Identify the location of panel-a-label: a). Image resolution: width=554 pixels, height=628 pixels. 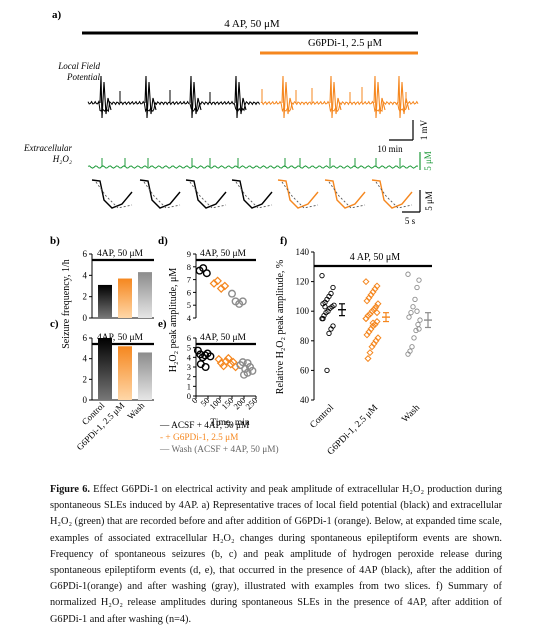
(57, 15).